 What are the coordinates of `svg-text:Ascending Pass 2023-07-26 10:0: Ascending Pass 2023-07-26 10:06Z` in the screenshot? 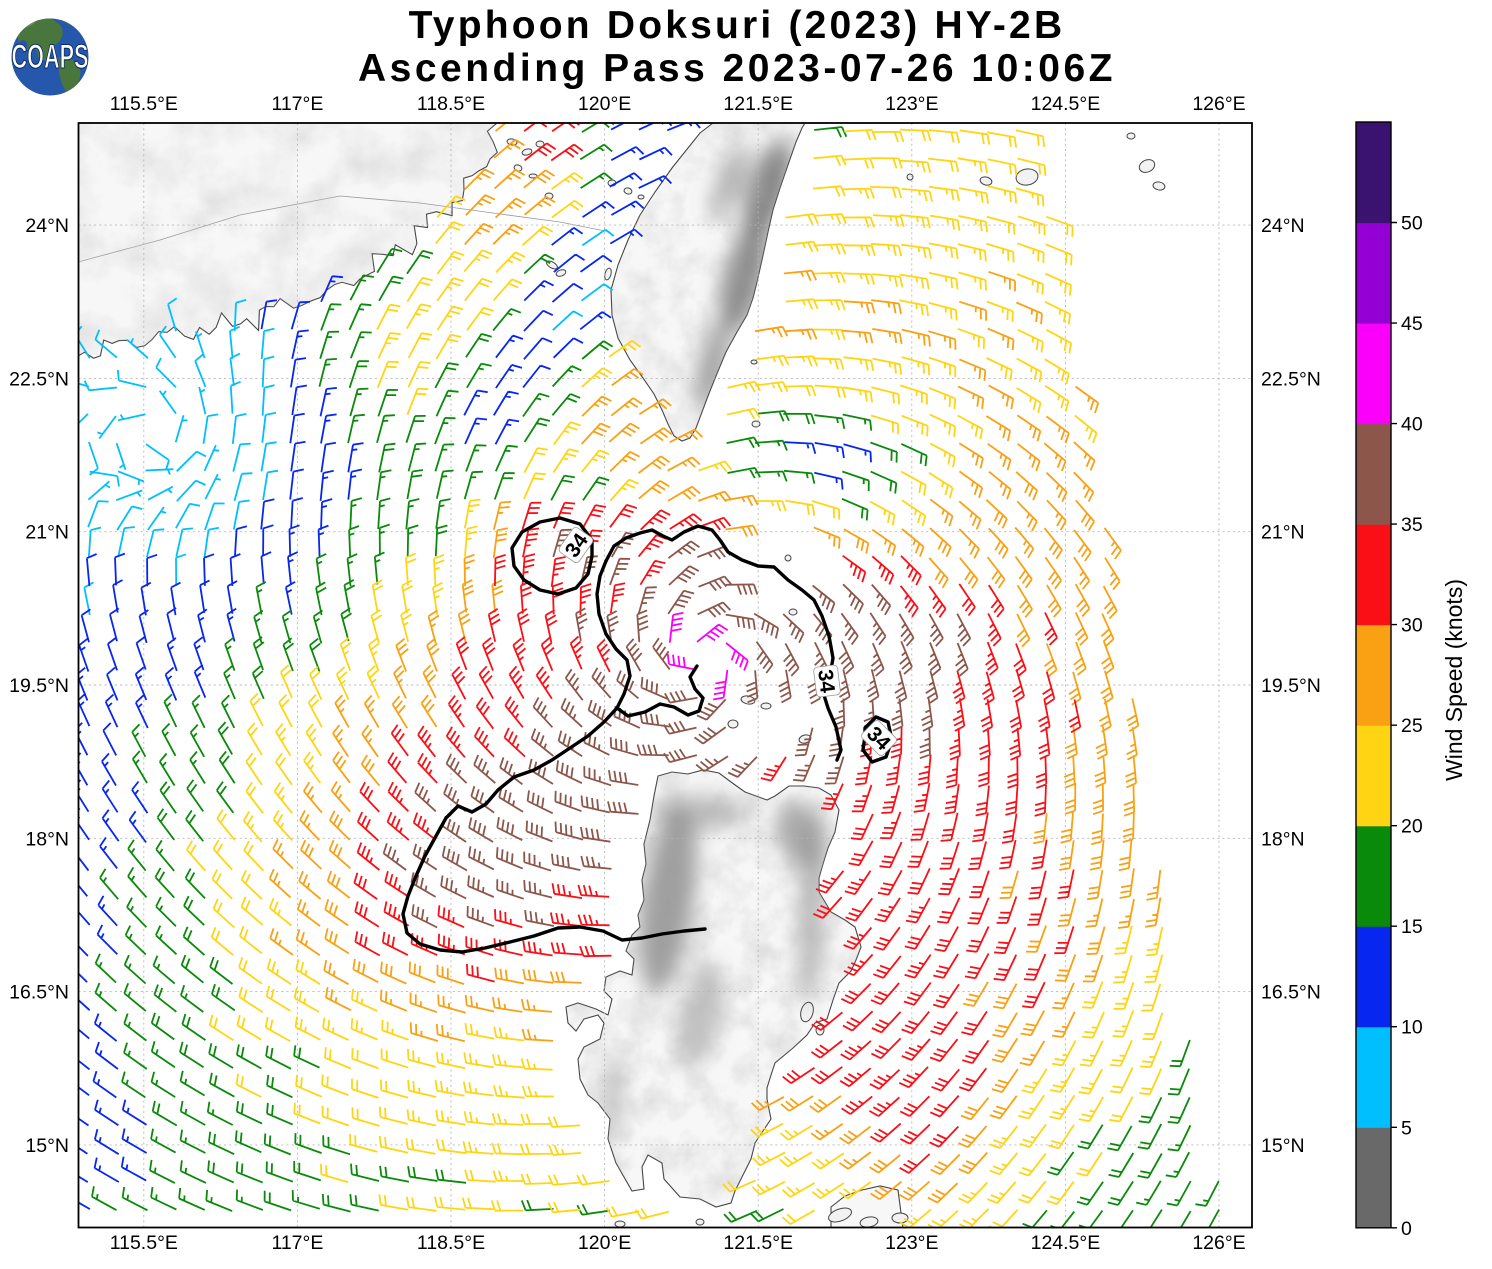 It's located at (737, 68).